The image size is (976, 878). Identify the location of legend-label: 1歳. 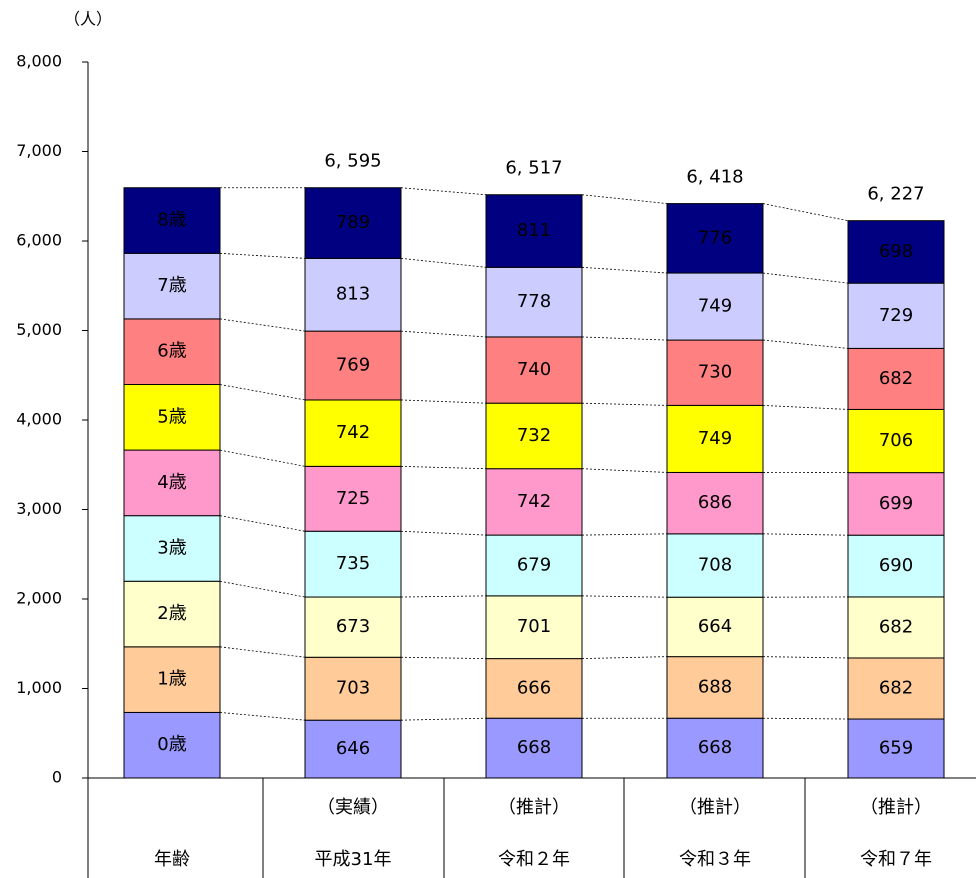
(171, 679).